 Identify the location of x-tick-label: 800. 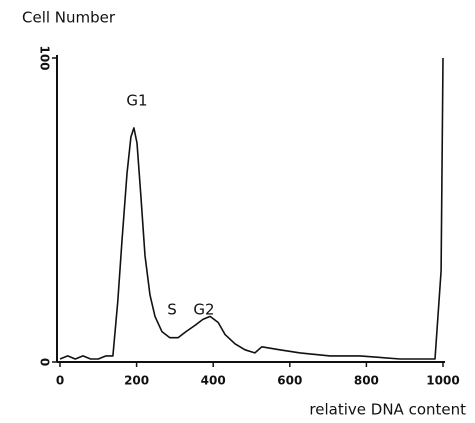
(366, 381).